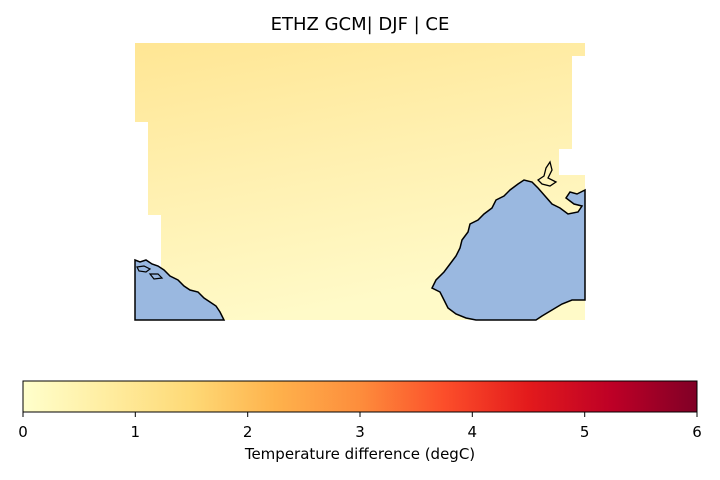  Describe the element at coordinates (697, 432) in the screenshot. I see `colorbar-tick-label: 6` at that location.